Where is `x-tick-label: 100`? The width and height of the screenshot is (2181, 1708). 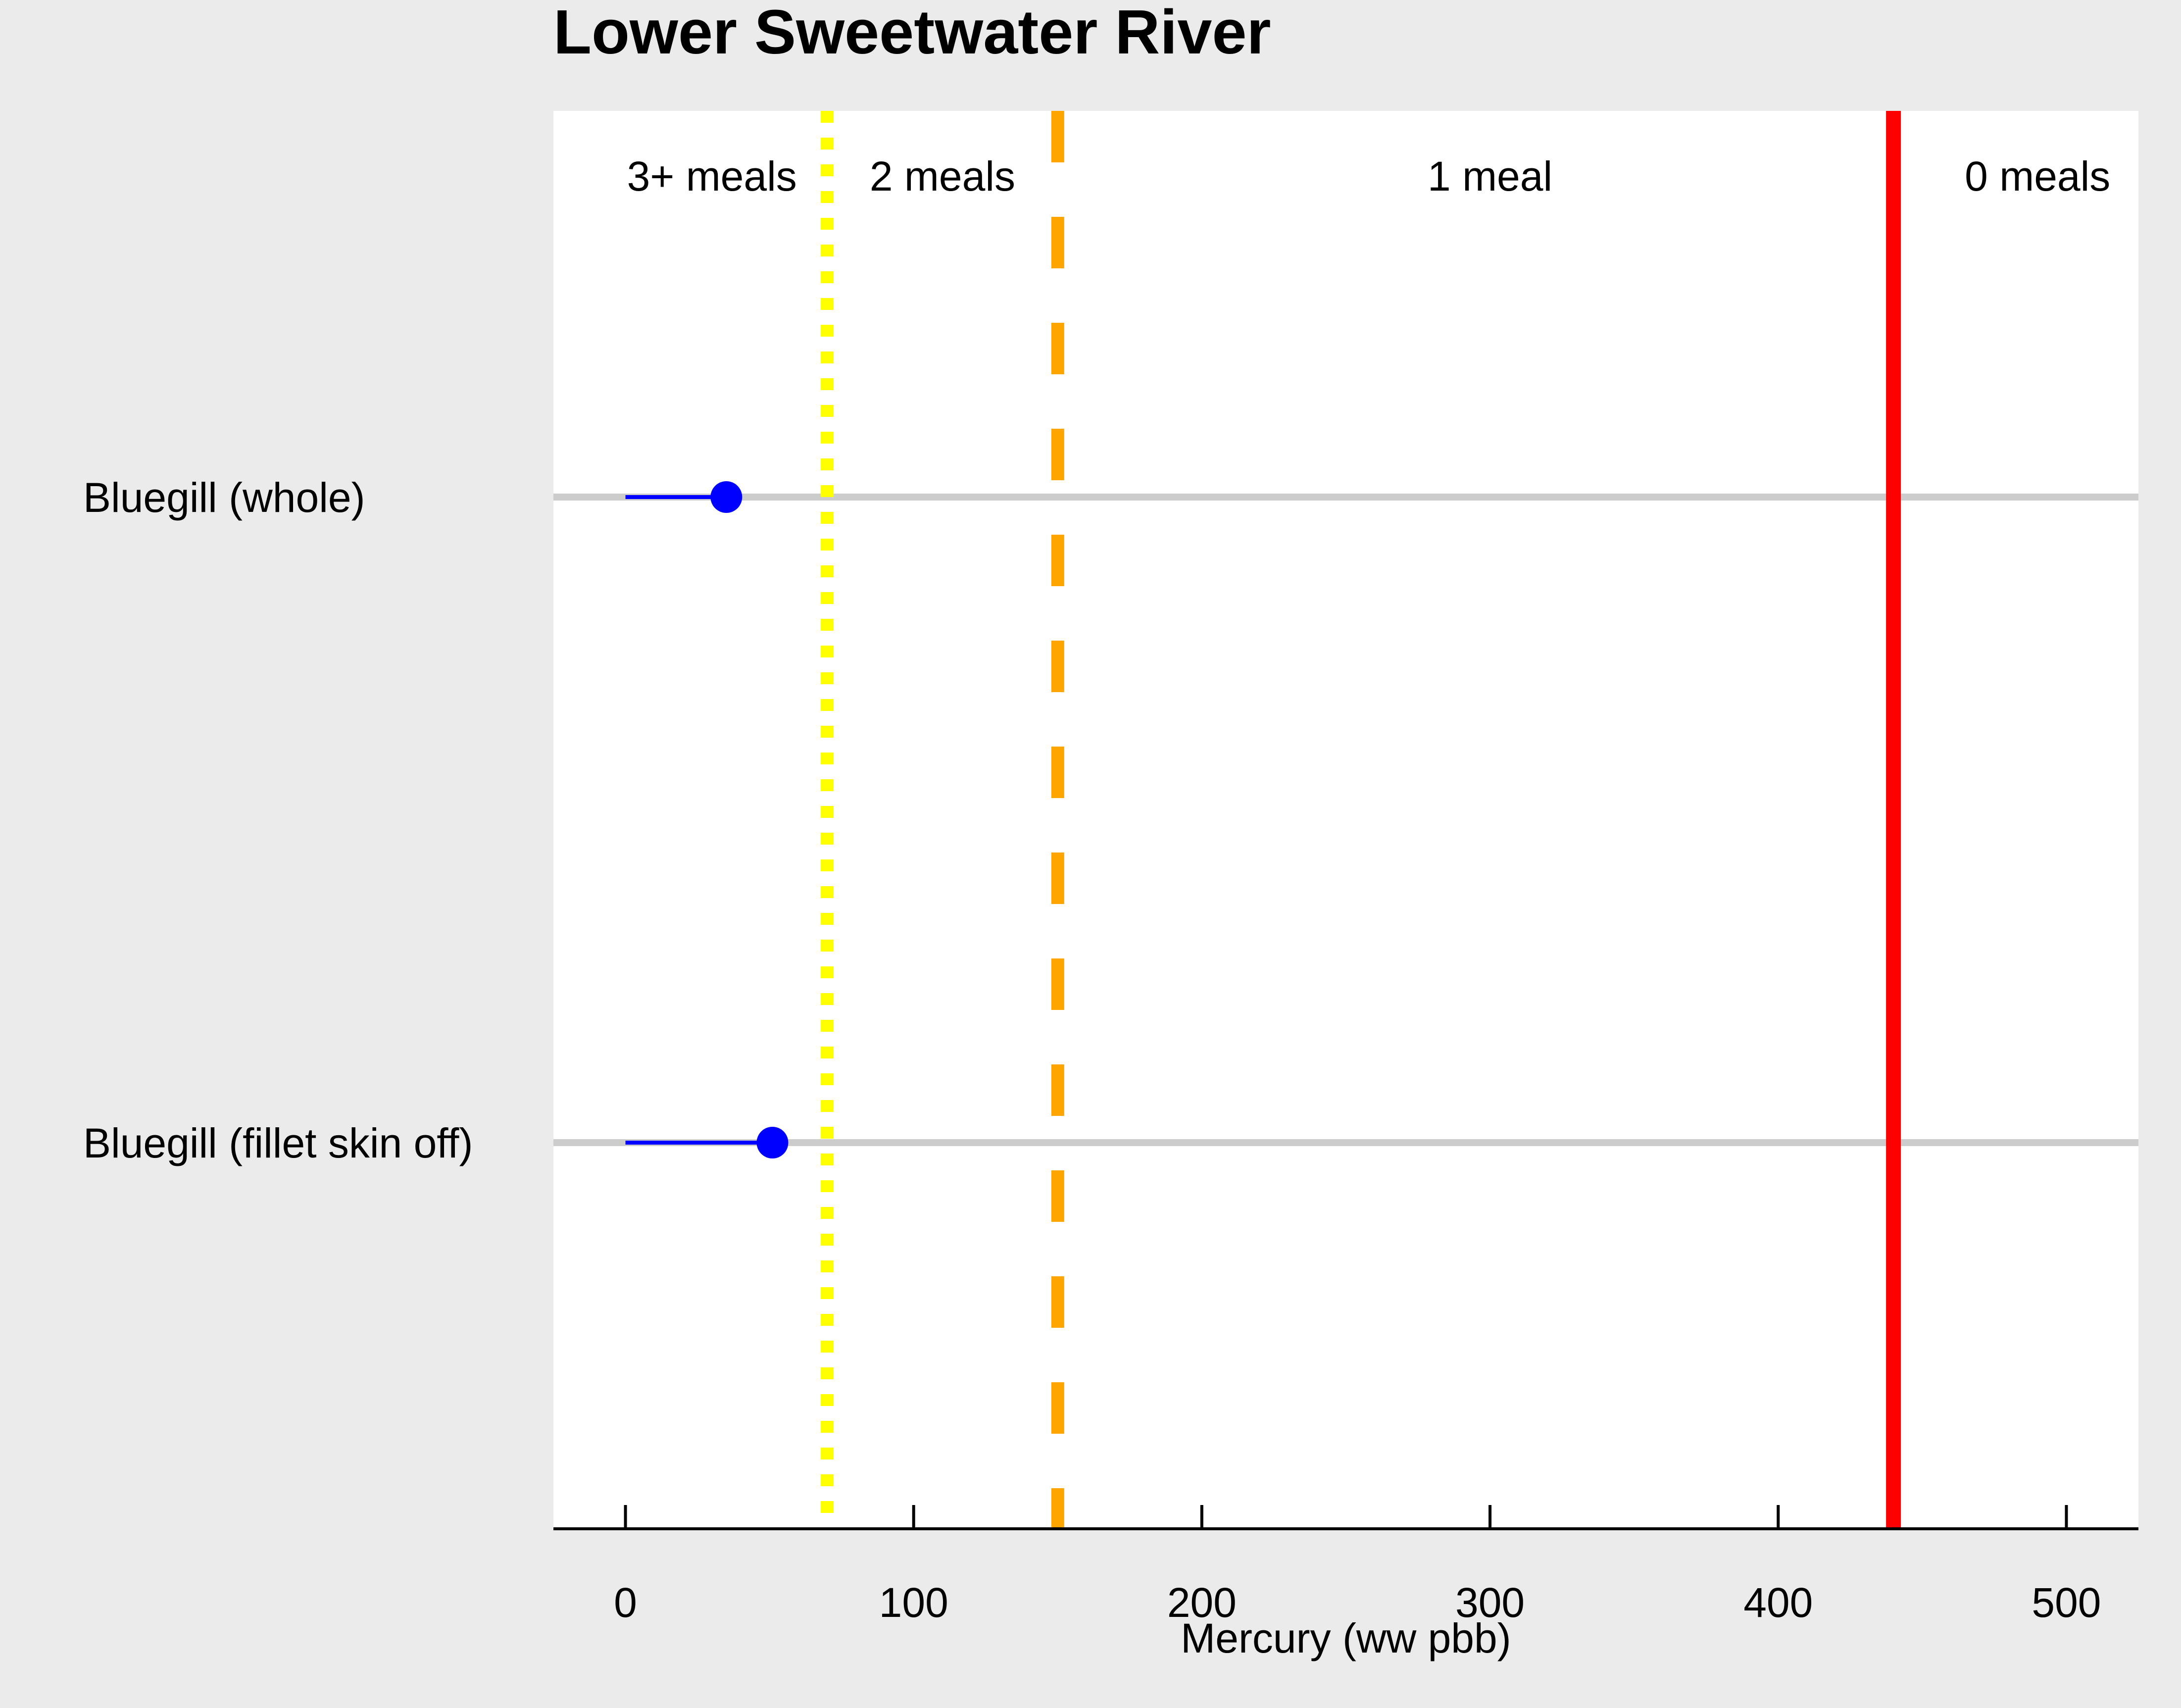
x-tick-label: 100 is located at coordinates (913, 1602).